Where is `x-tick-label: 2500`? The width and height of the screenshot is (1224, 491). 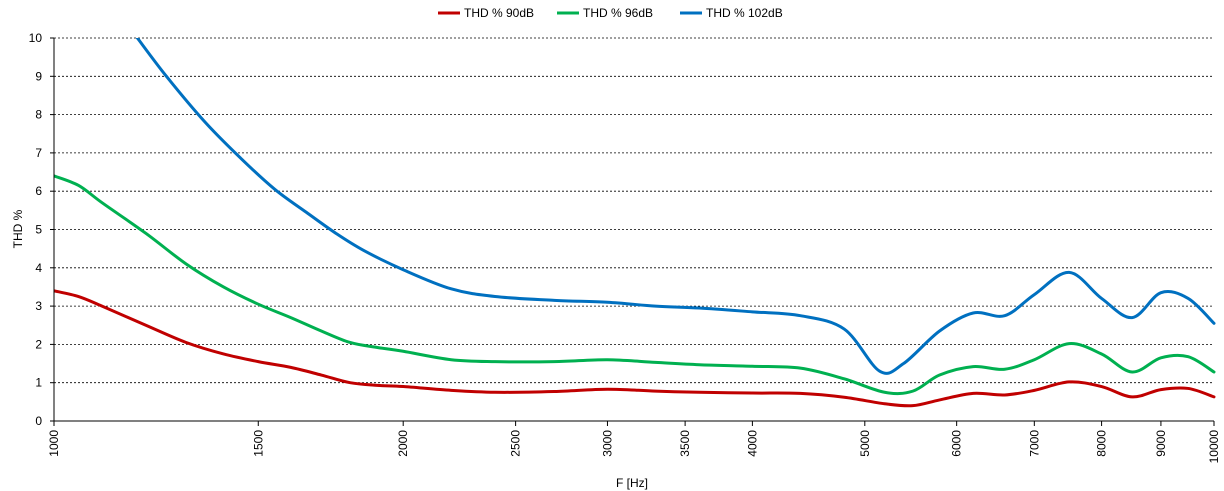 x-tick-label: 2500 is located at coordinates (516, 443).